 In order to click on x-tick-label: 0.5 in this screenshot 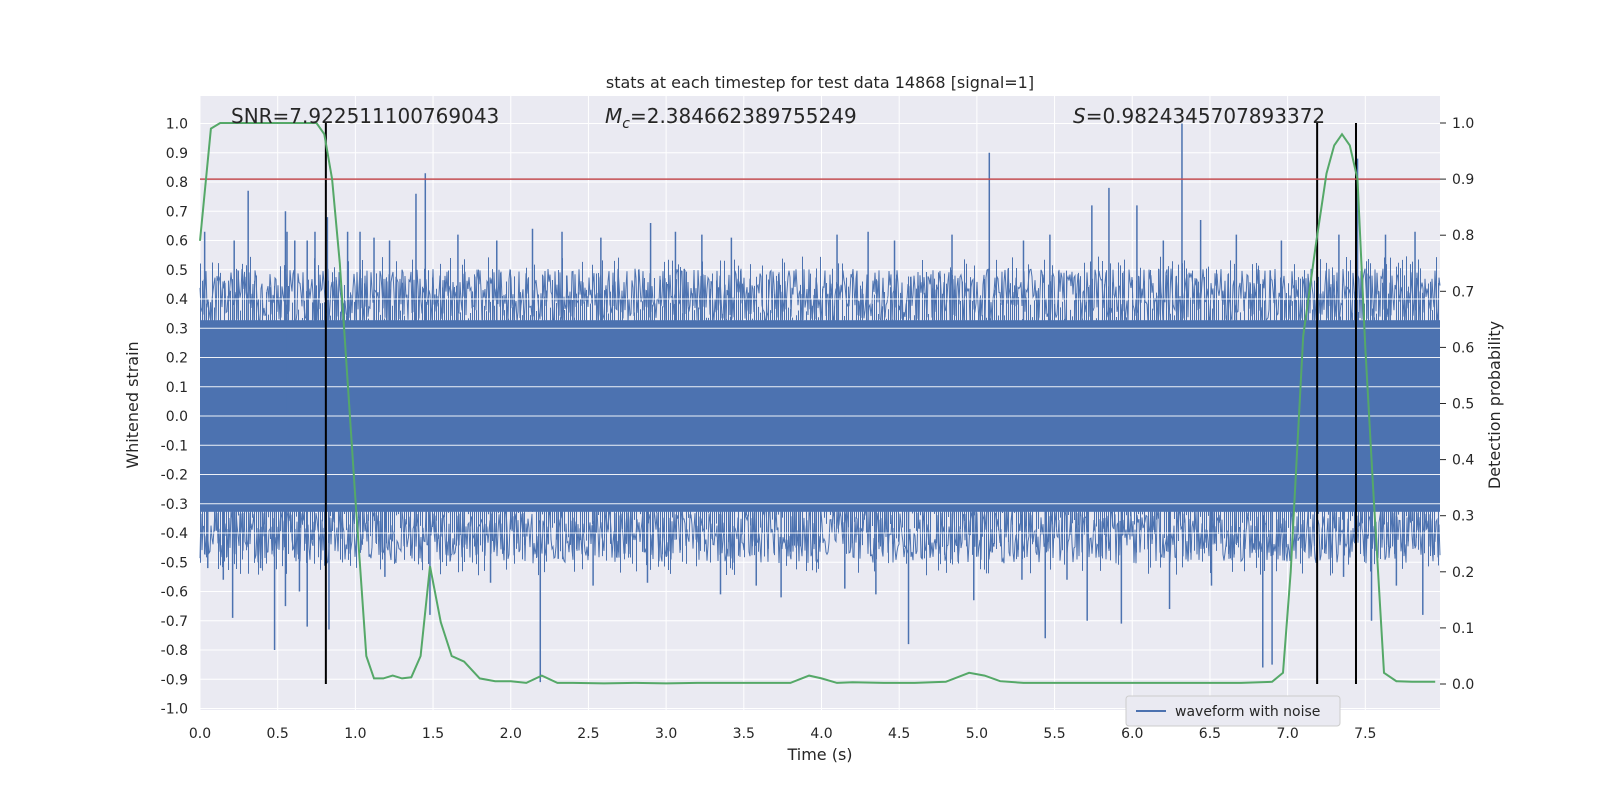, I will do `click(278, 734)`.